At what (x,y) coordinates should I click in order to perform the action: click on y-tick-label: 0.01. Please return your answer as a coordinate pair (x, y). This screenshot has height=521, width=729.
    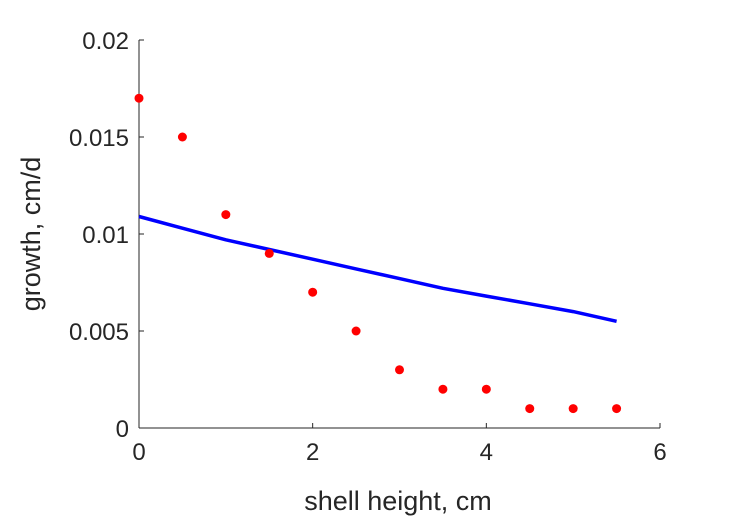
    Looking at the image, I should click on (105, 235).